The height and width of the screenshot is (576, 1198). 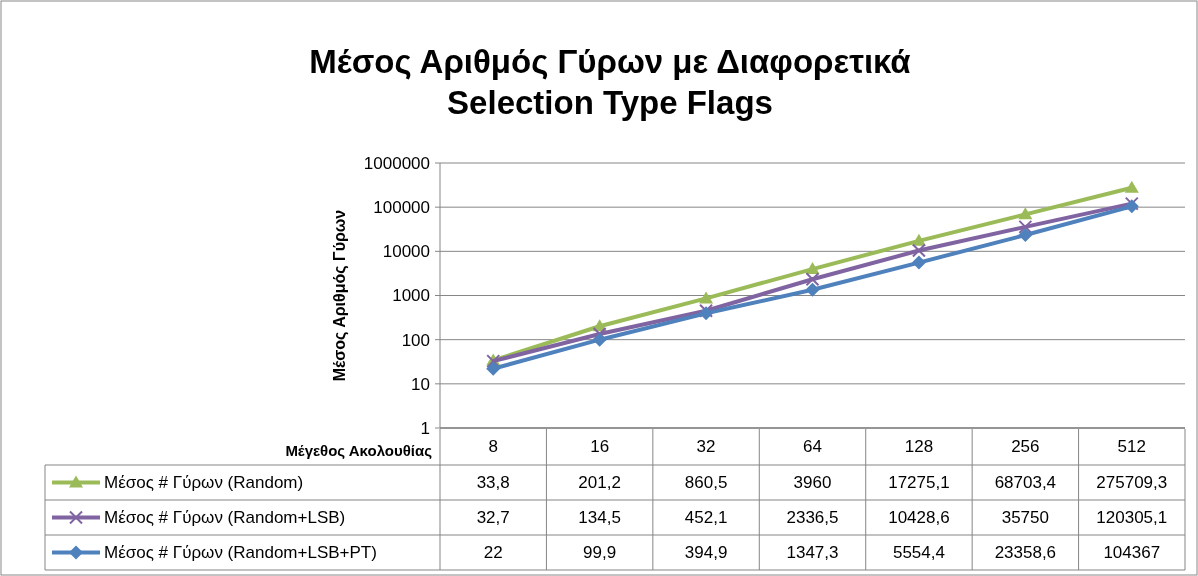 I want to click on y-tick-label: 1000, so click(x=411, y=296).